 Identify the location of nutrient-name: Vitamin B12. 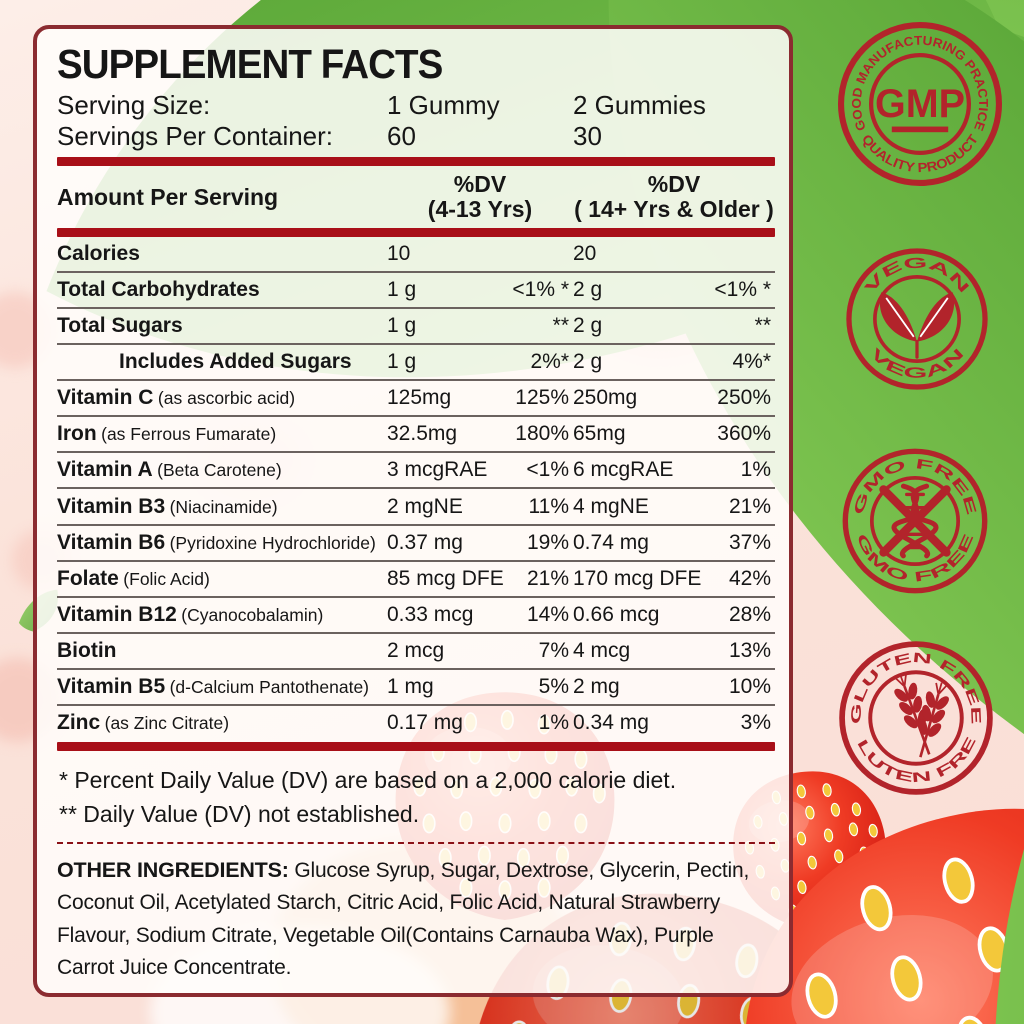
(117, 614).